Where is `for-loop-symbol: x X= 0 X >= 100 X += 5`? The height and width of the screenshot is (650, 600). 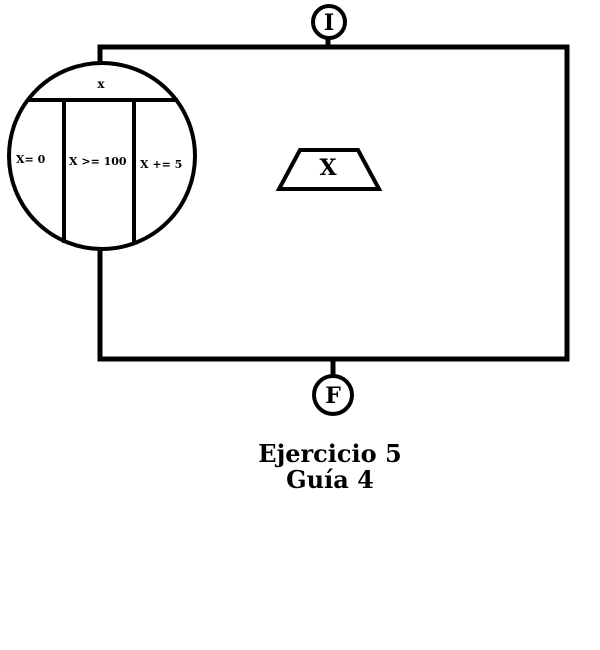
for-loop-symbol: x X= 0 X >= 100 X += 5 is located at coordinates (102, 156).